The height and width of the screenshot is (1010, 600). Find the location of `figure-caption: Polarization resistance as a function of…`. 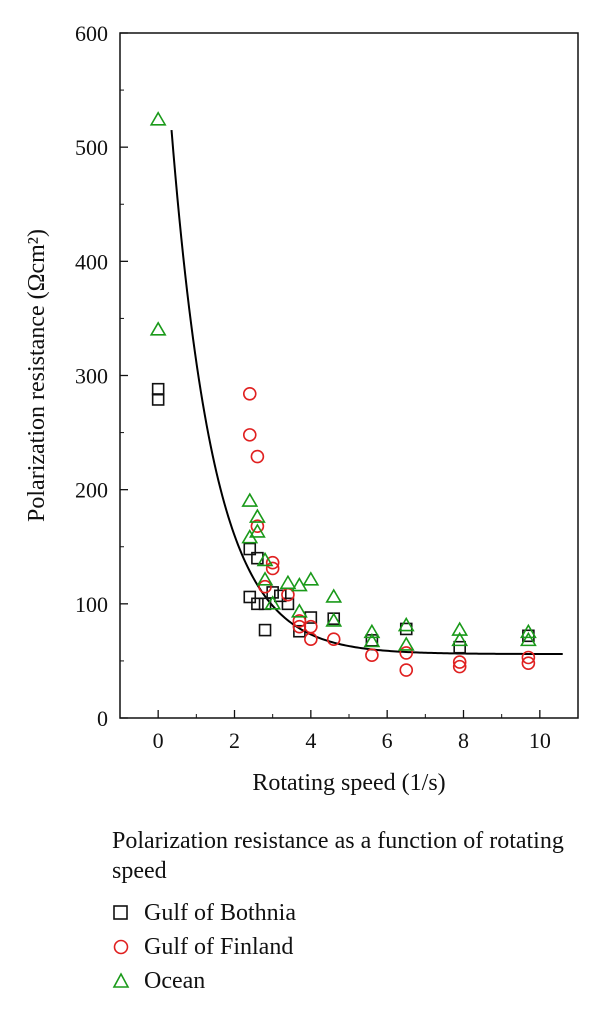

figure-caption: Polarization resistance as a function of… is located at coordinates (338, 856).